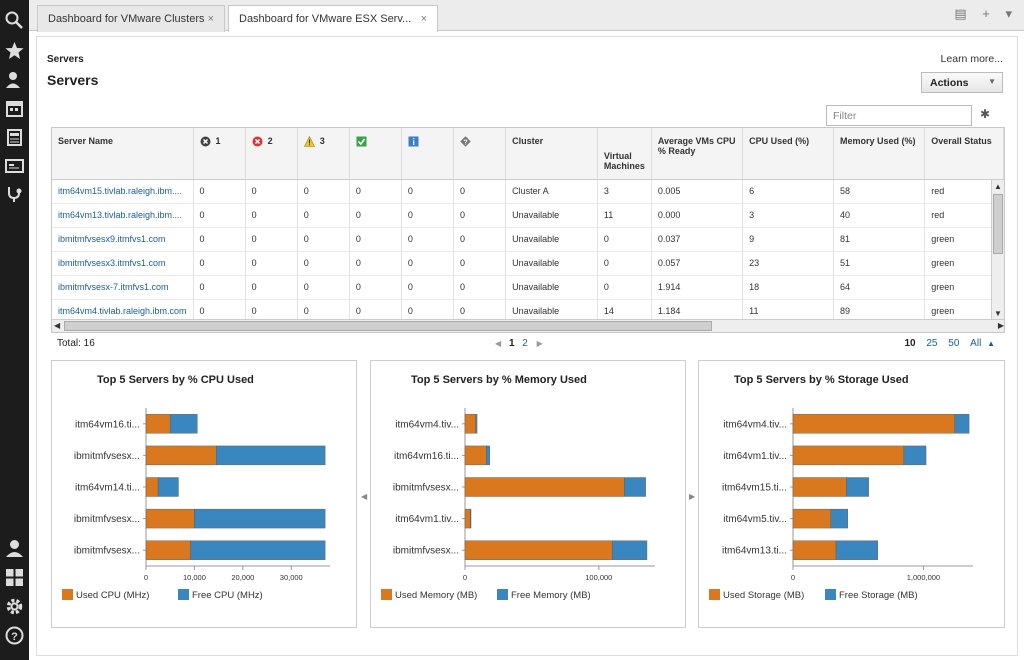  Describe the element at coordinates (788, 154) in the screenshot. I see `col-cpu-used: CPU Used (%)` at that location.